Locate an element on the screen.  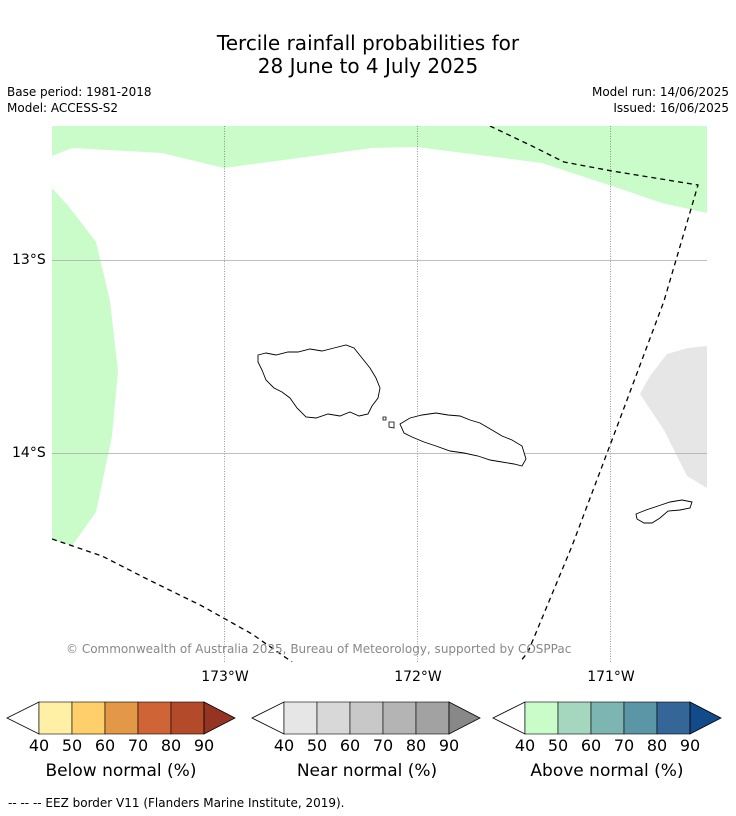
model-name: Model: ACCESS-S2 is located at coordinates (63, 108).